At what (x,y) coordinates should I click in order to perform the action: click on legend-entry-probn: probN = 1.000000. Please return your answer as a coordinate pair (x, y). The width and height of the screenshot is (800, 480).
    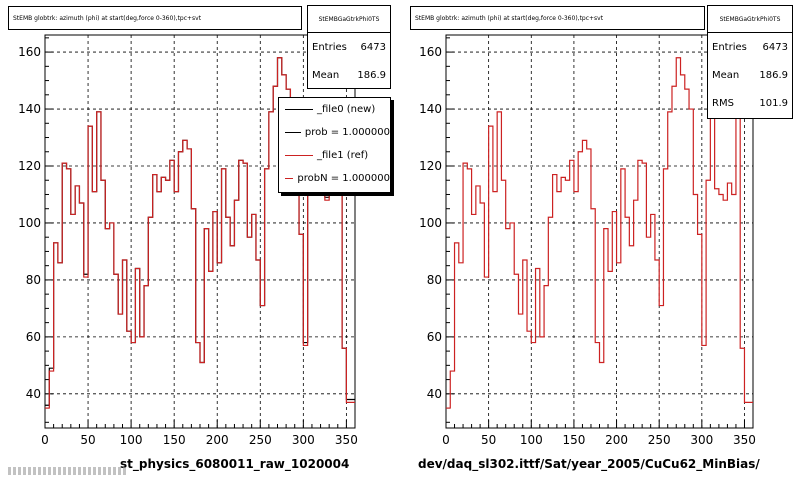
    Looking at the image, I should click on (334, 178).